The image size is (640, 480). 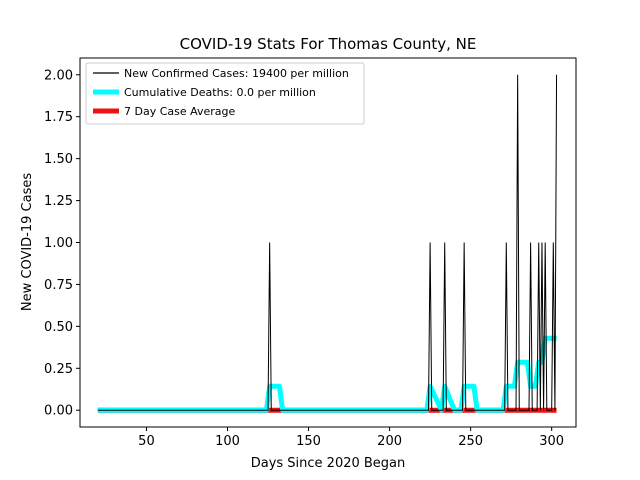 What do you see at coordinates (328, 44) in the screenshot?
I see `chart-title: COVID-19 Stats For Thomas County, NE` at bounding box center [328, 44].